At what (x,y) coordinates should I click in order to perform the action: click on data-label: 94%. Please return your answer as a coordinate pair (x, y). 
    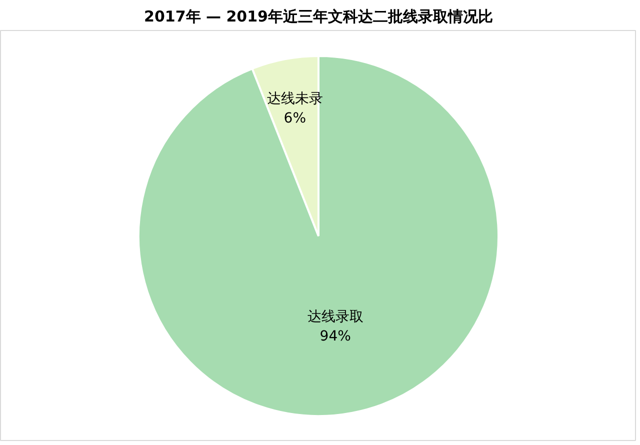
    Looking at the image, I should click on (335, 336).